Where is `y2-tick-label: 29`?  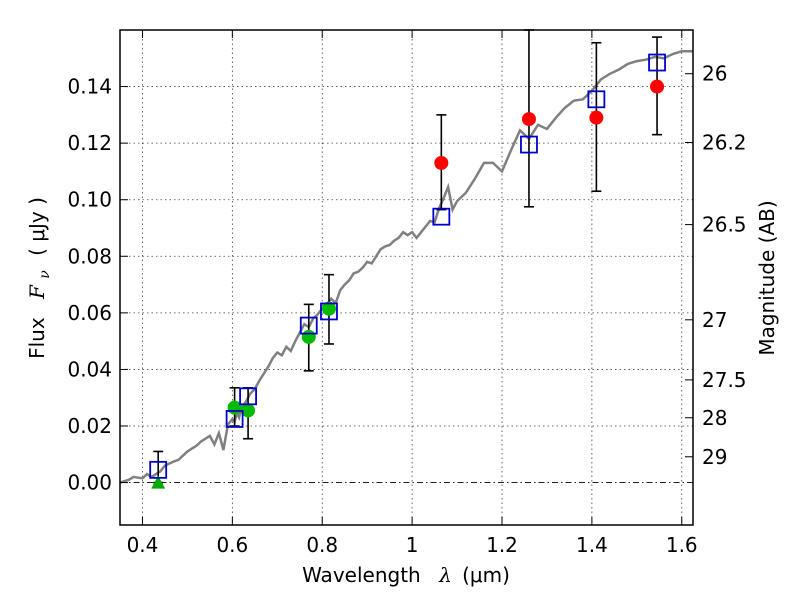
y2-tick-label: 29 is located at coordinates (714, 457).